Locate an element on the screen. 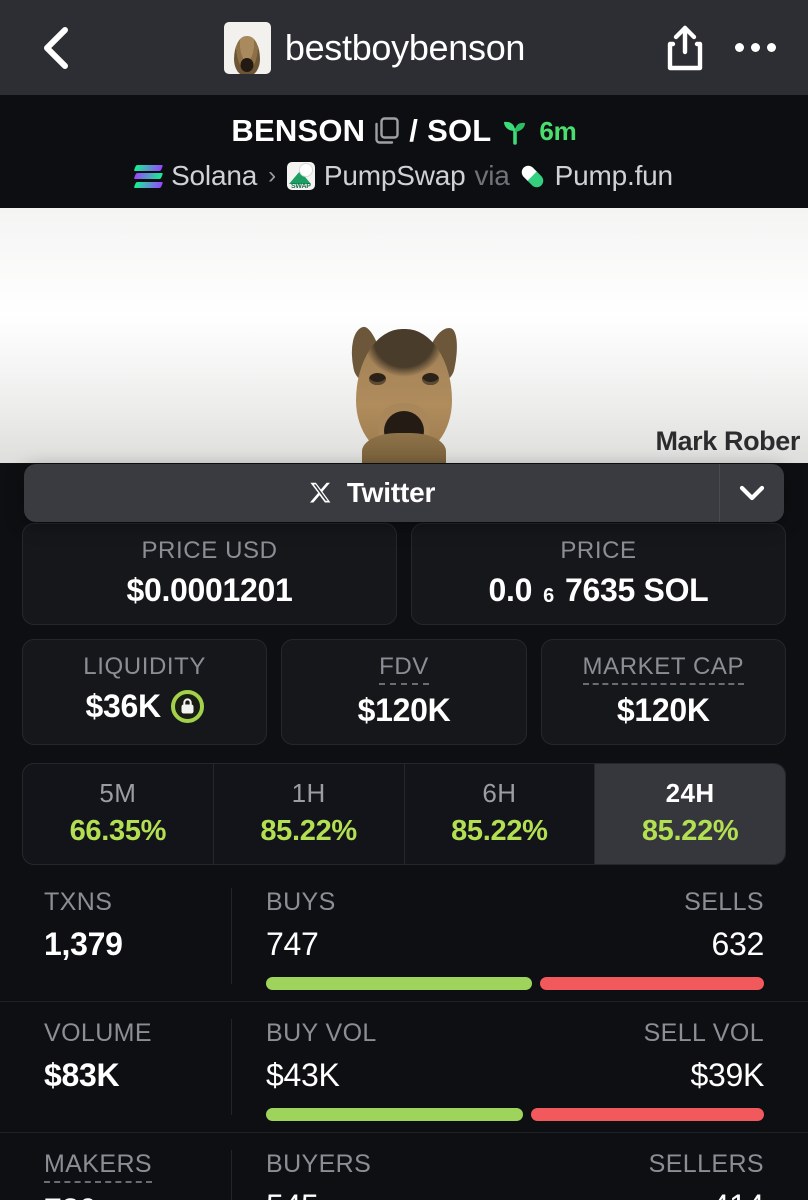  stat-sell-value: 632 is located at coordinates (738, 944).